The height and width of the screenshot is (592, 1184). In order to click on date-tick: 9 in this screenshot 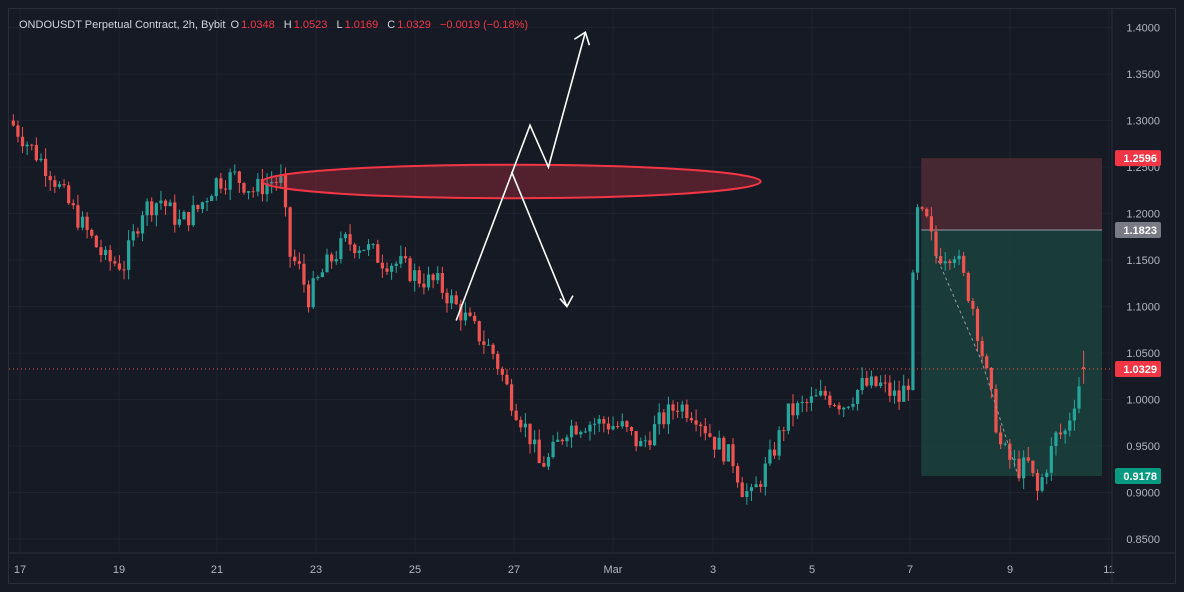, I will do `click(1010, 570)`.